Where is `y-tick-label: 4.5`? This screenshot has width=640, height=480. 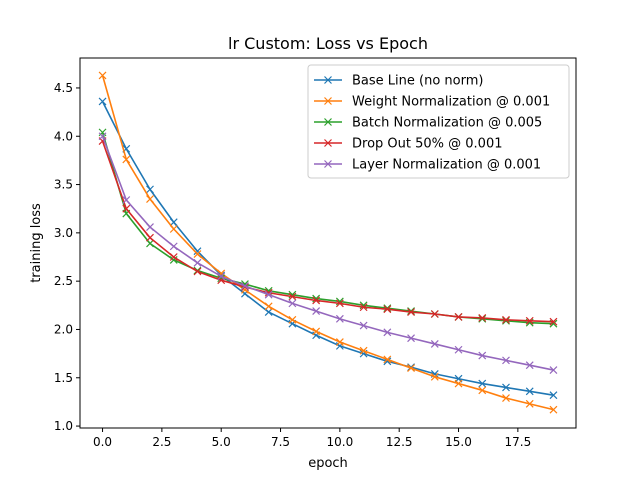 y-tick-label: 4.5 is located at coordinates (63, 88).